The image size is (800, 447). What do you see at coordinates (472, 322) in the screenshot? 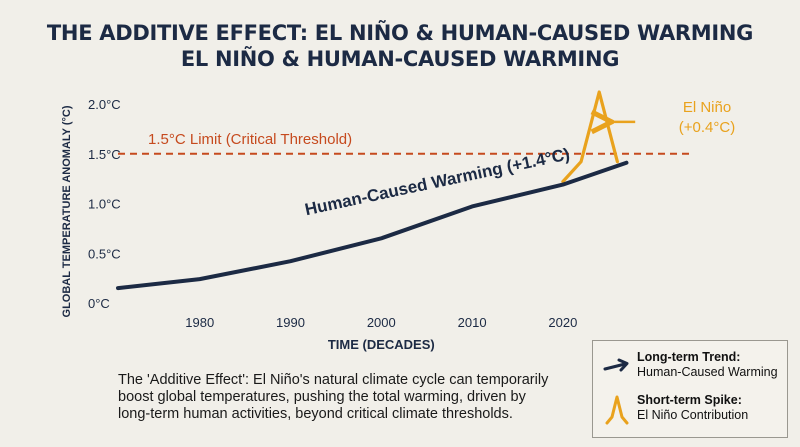
I see `x-tick-label: 2010` at bounding box center [472, 322].